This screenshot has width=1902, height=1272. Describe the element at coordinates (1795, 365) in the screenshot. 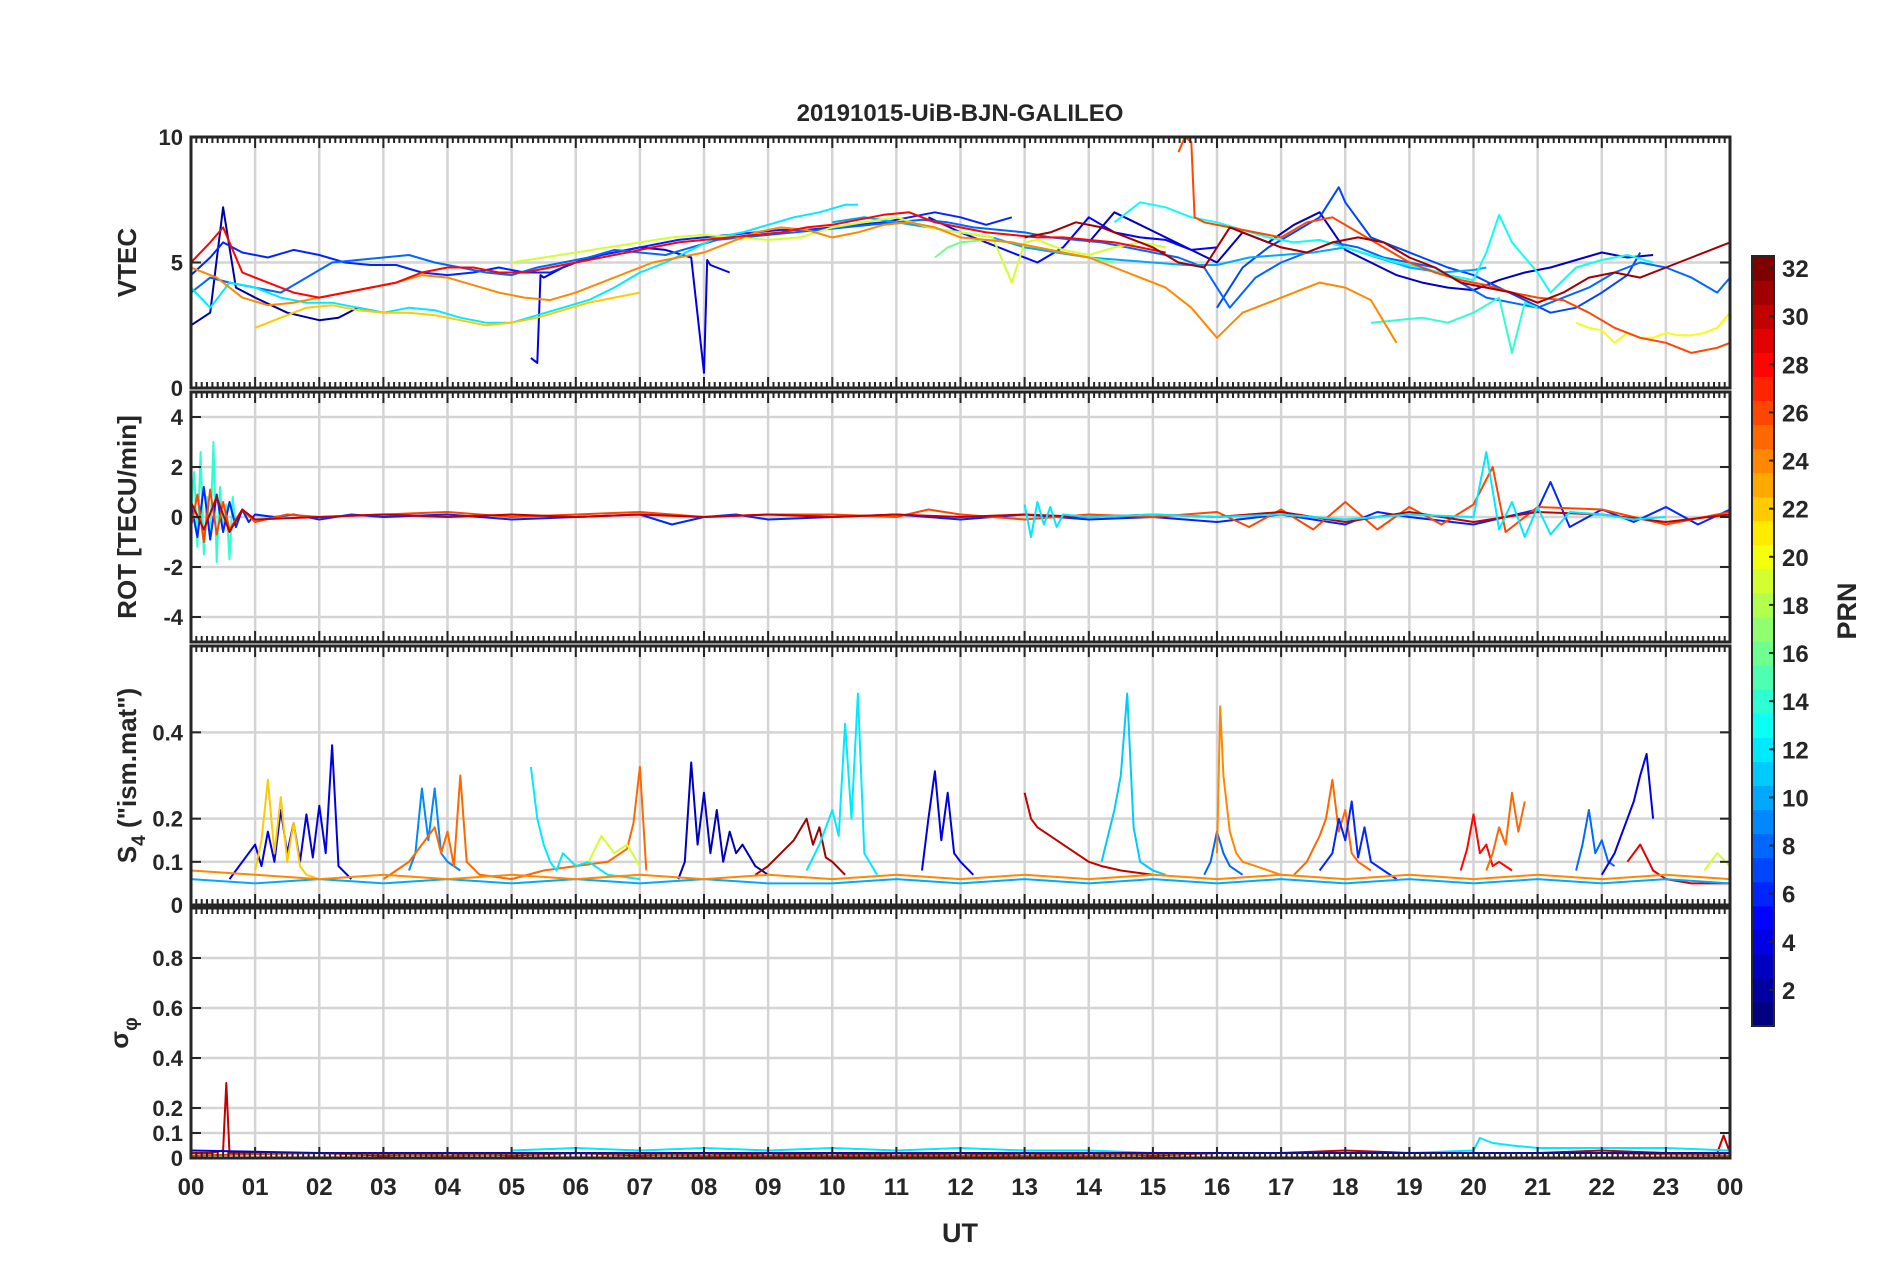

I see `colorbar-tick-label: 28` at that location.